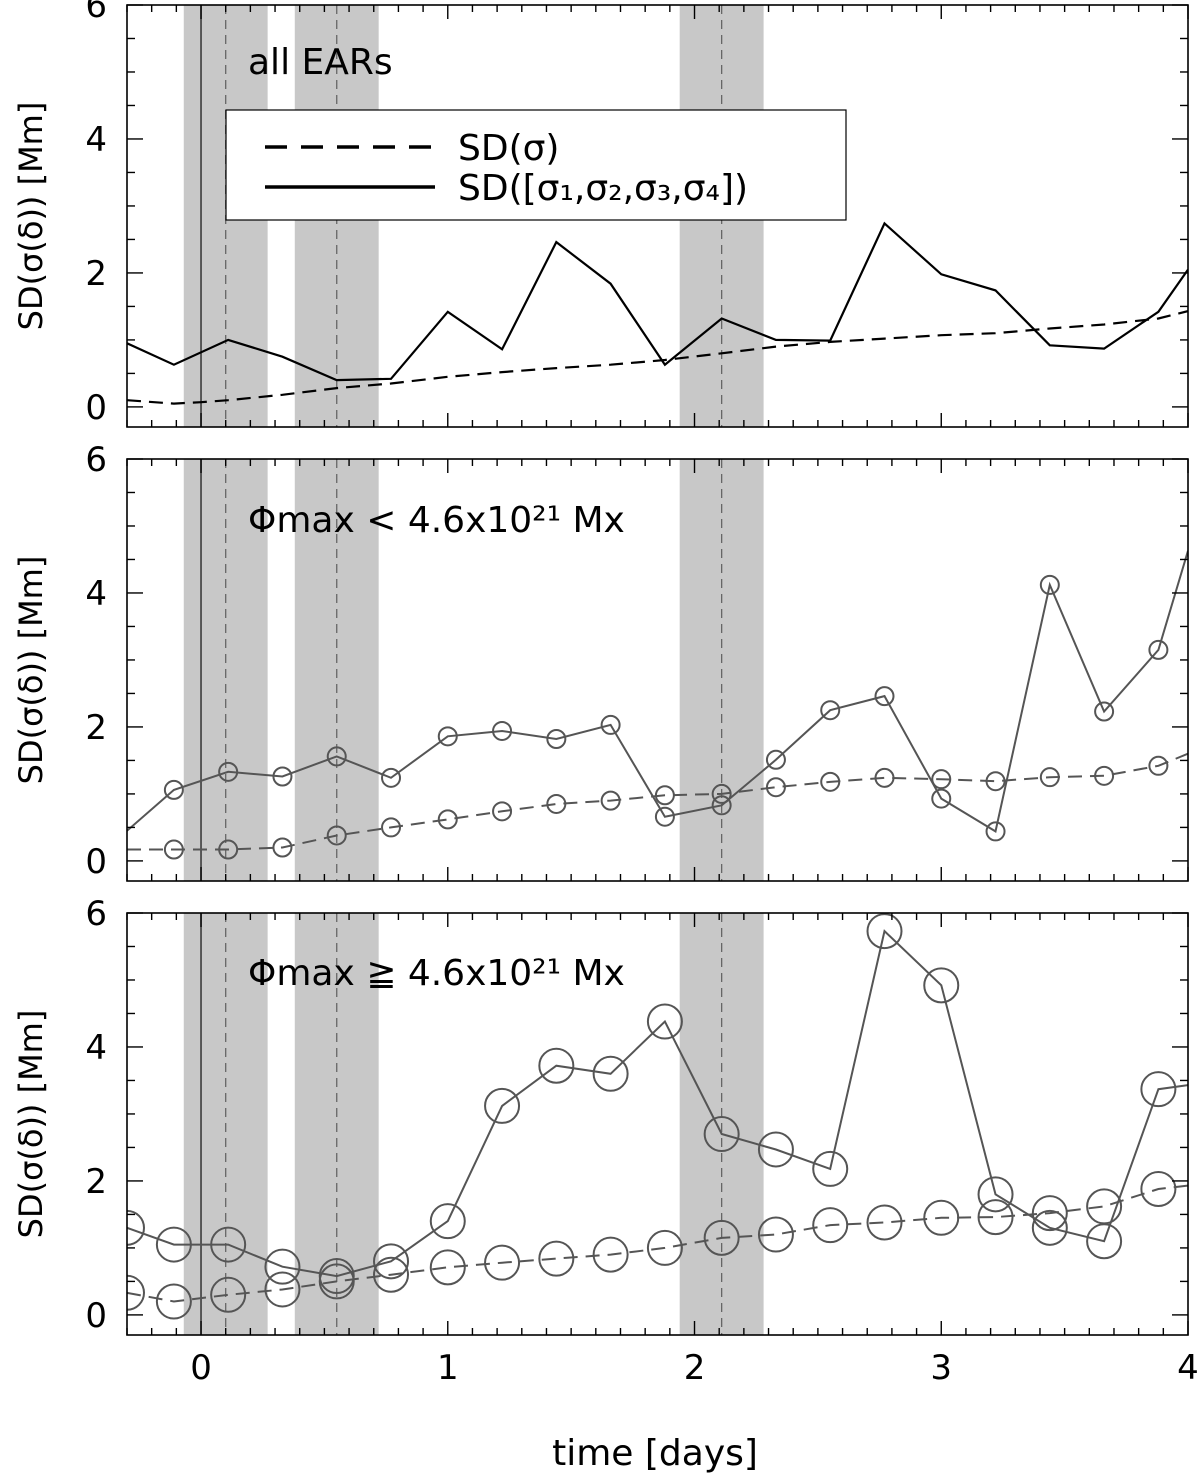 The height and width of the screenshot is (1478, 1200). What do you see at coordinates (508, 148) in the screenshot?
I see `legend-dashed-label: SD(σ)` at bounding box center [508, 148].